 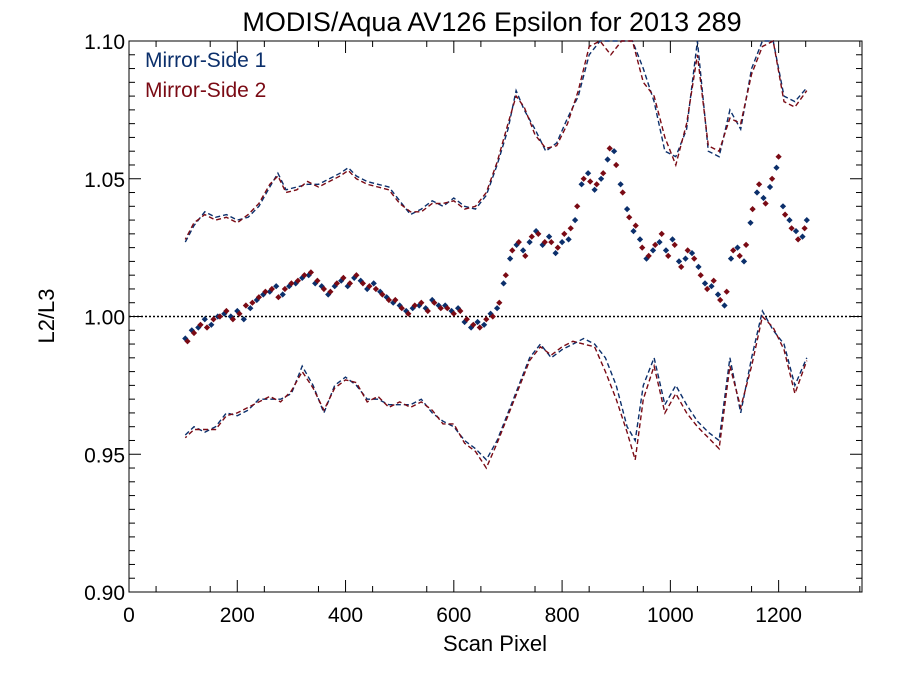 What do you see at coordinates (453, 615) in the screenshot?
I see `x-tick-label: 600` at bounding box center [453, 615].